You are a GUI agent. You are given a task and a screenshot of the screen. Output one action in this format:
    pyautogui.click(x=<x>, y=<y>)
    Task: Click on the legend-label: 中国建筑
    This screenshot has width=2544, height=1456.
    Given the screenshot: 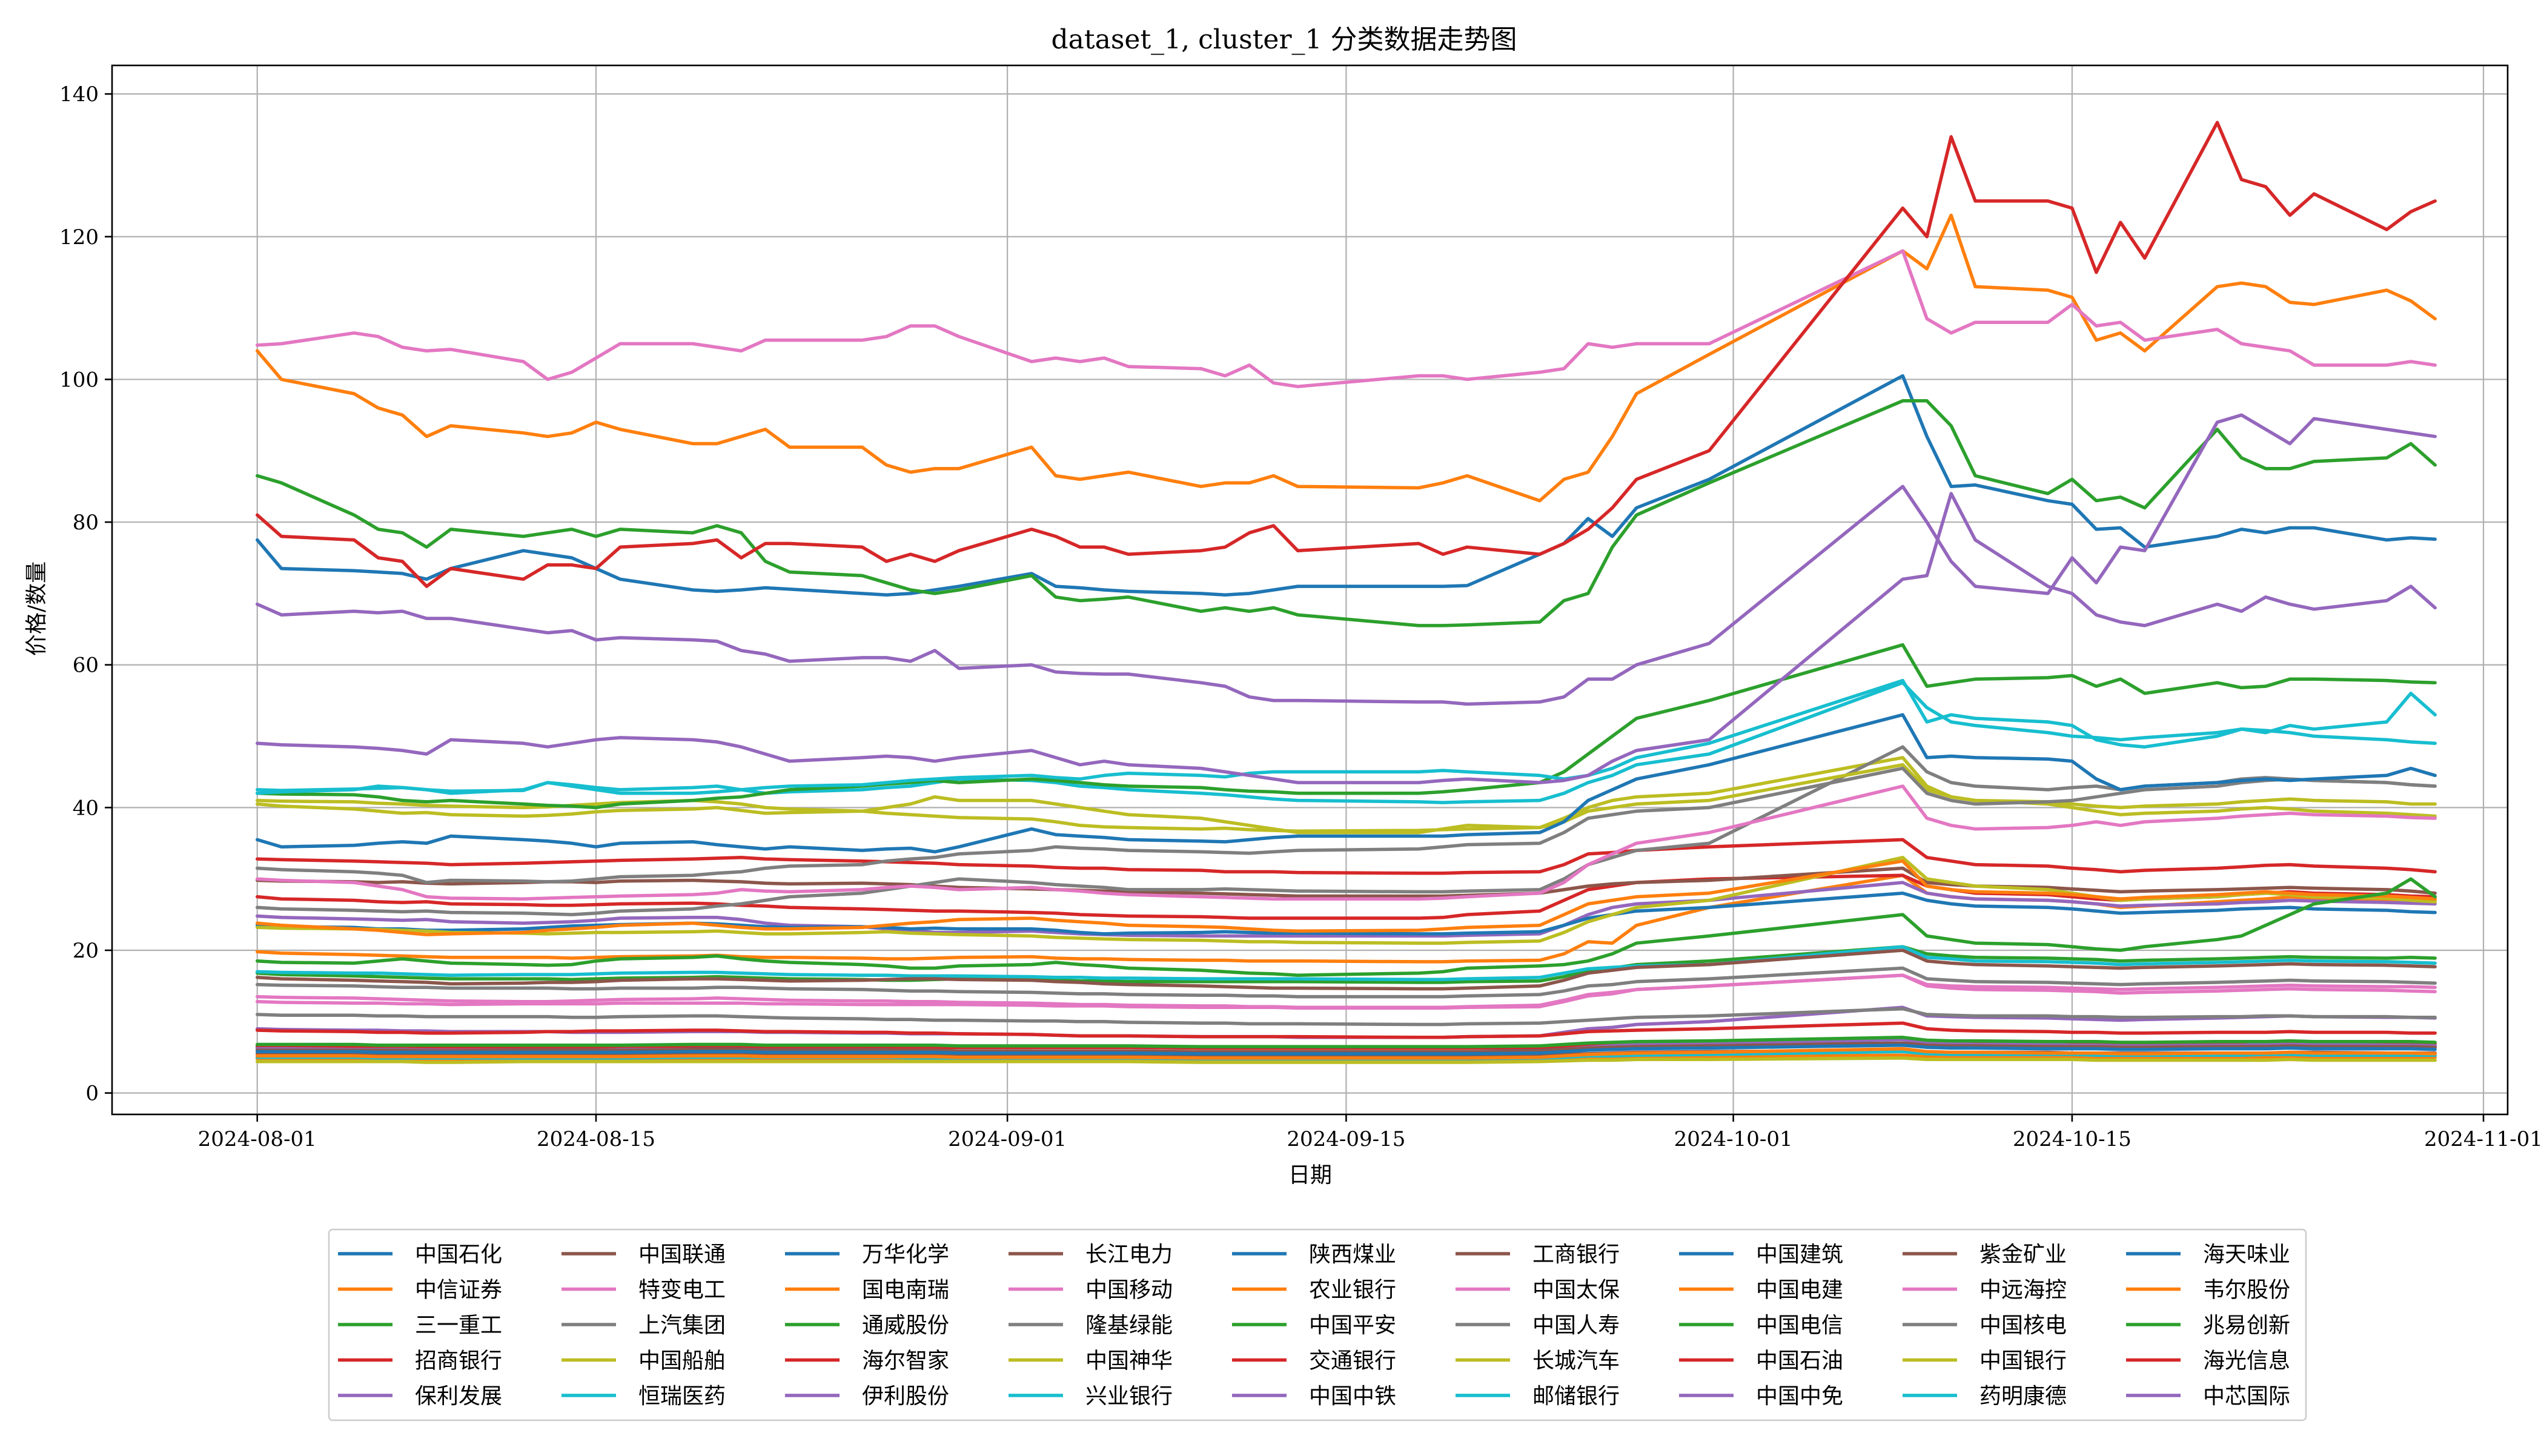 What is the action you would take?
    pyautogui.click(x=1799, y=1254)
    